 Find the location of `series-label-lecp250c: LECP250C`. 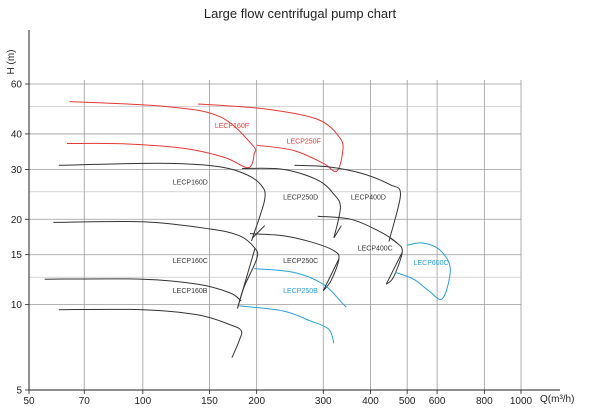

series-label-lecp250c: LECP250C is located at coordinates (300, 261).